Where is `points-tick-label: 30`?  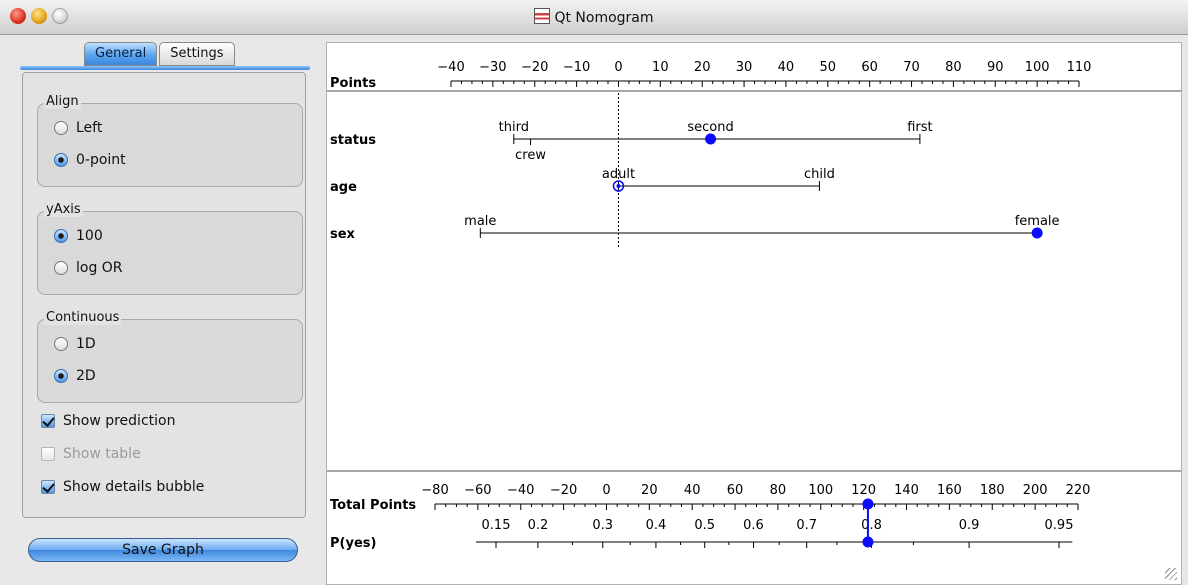
points-tick-label: 30 is located at coordinates (744, 67).